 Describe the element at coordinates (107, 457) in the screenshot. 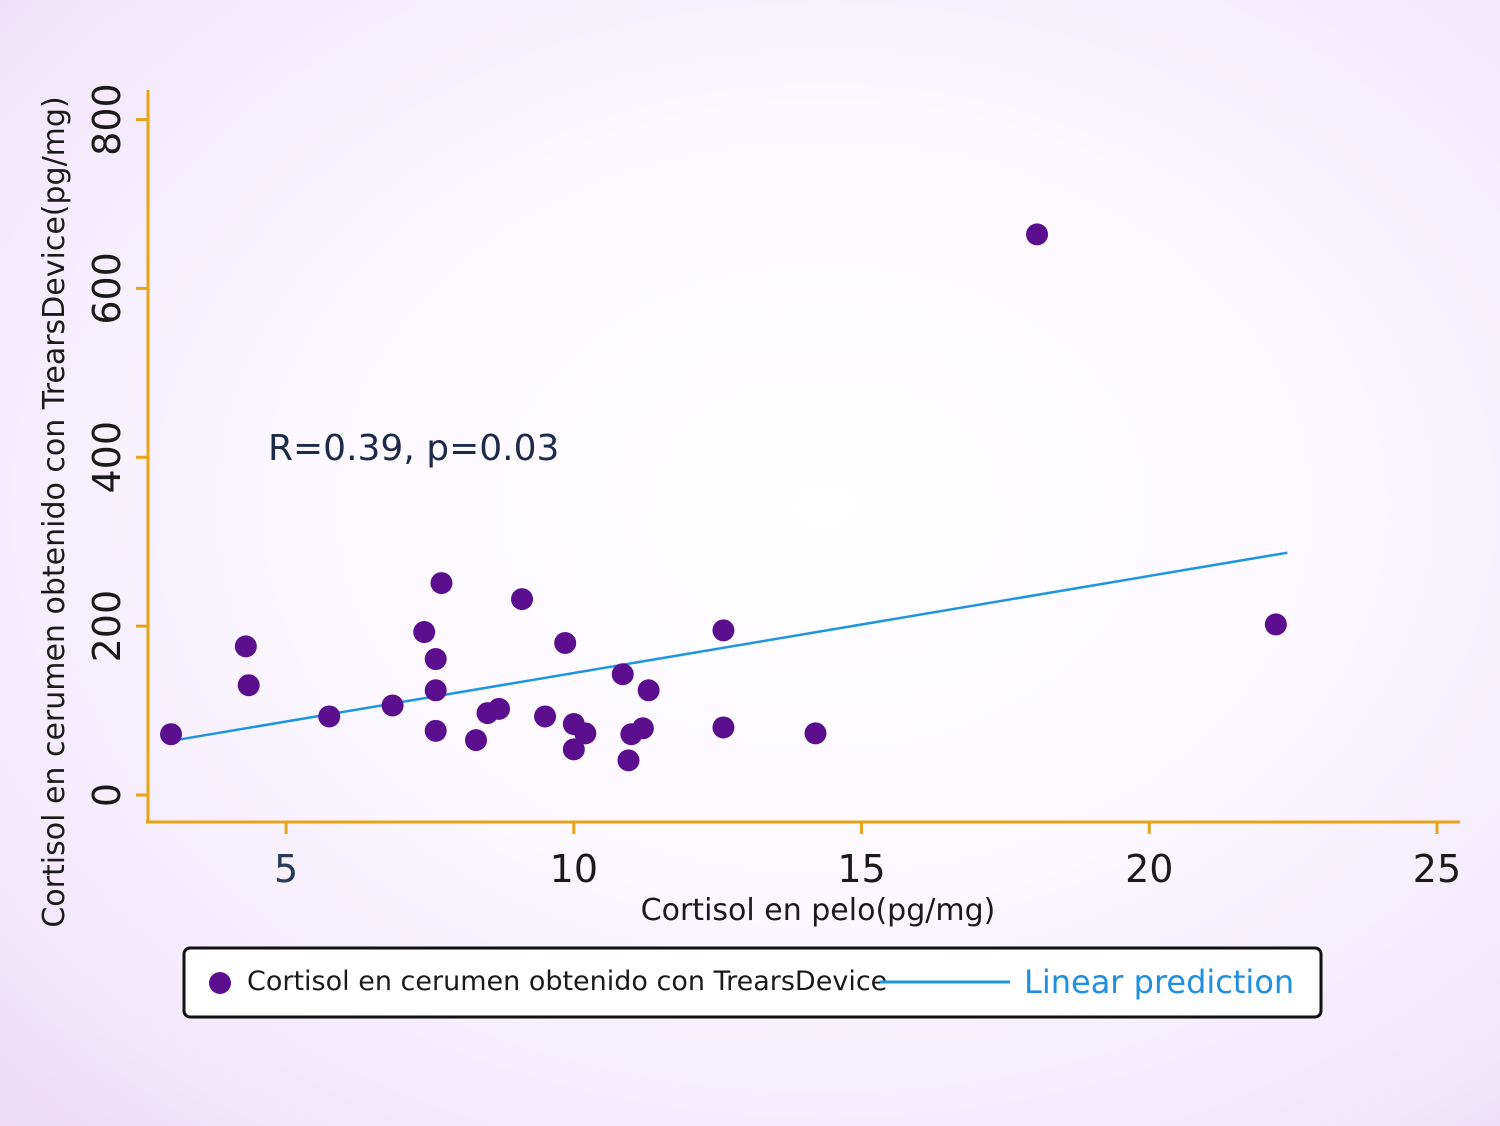

I see `y-tick-label: 400` at that location.